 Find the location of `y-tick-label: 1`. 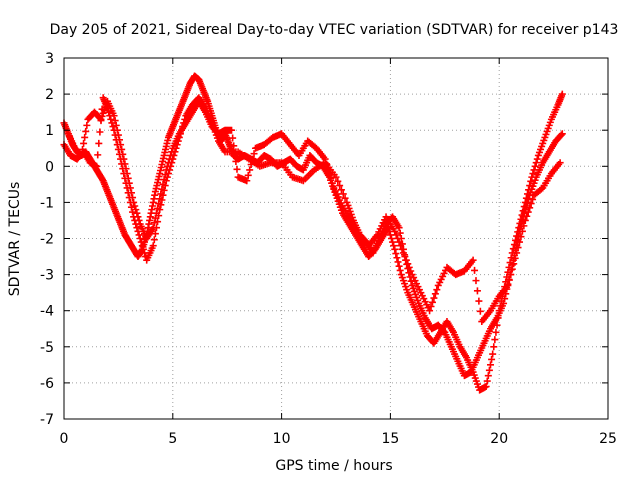

y-tick-label: 1 is located at coordinates (49, 131).